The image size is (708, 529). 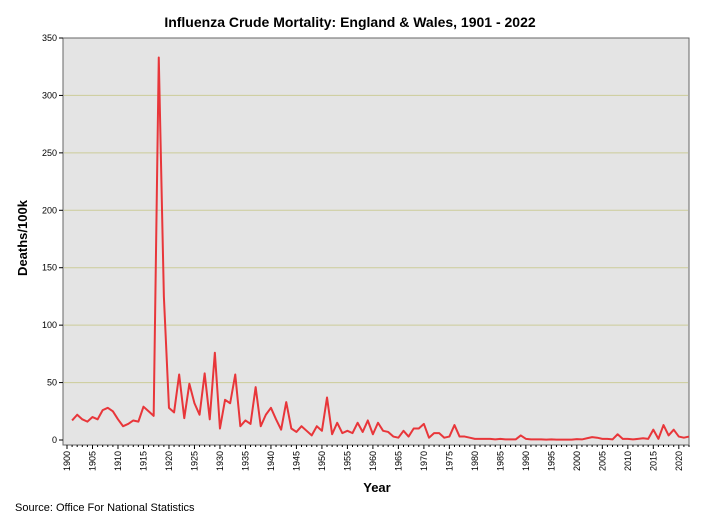 I want to click on x-tick-label: 1965, so click(x=398, y=461).